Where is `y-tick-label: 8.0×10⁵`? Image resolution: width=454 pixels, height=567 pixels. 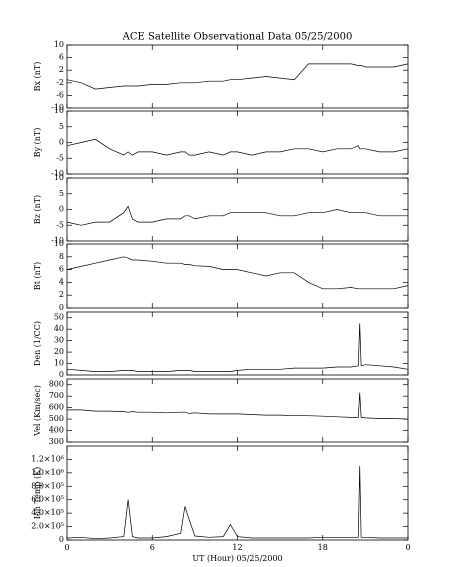 y-tick-label: 8.0×10⁵ is located at coordinates (47, 485).